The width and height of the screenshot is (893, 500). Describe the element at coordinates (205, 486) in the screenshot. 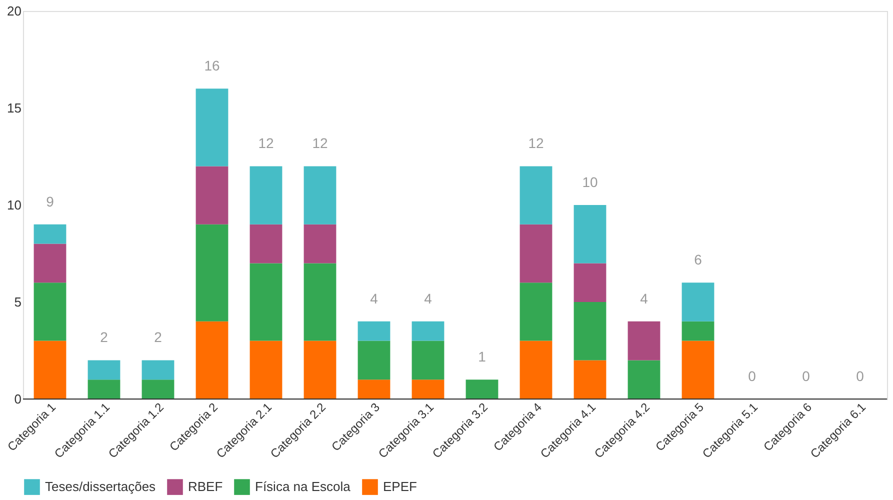

I see `legend-label: RBEF` at that location.